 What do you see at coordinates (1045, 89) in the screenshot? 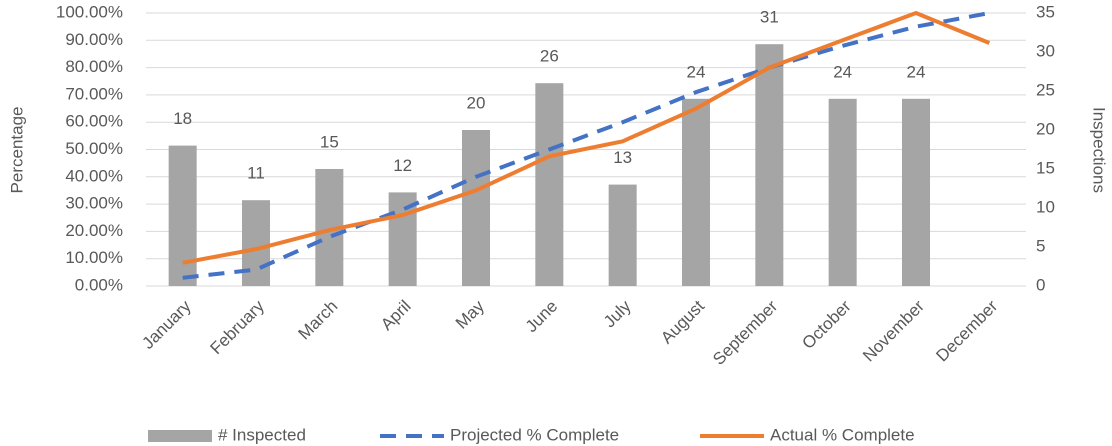
I see `y2-tick-label: 25` at bounding box center [1045, 89].